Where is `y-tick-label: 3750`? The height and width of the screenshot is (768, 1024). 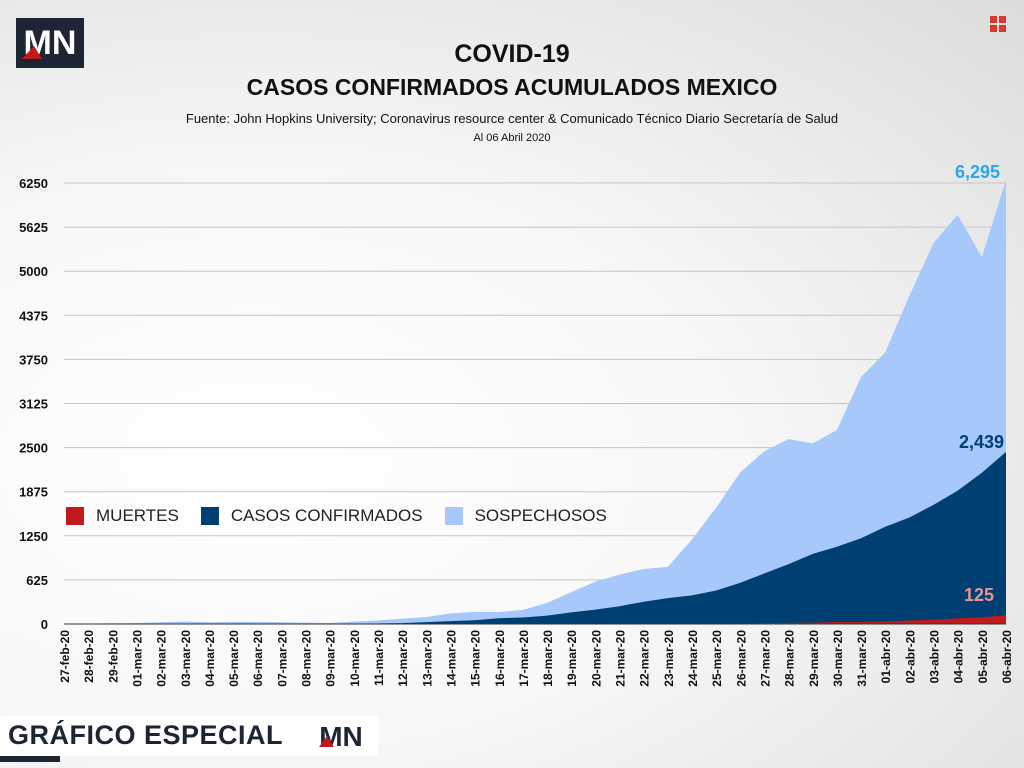 y-tick-label: 3750 is located at coordinates (33, 359).